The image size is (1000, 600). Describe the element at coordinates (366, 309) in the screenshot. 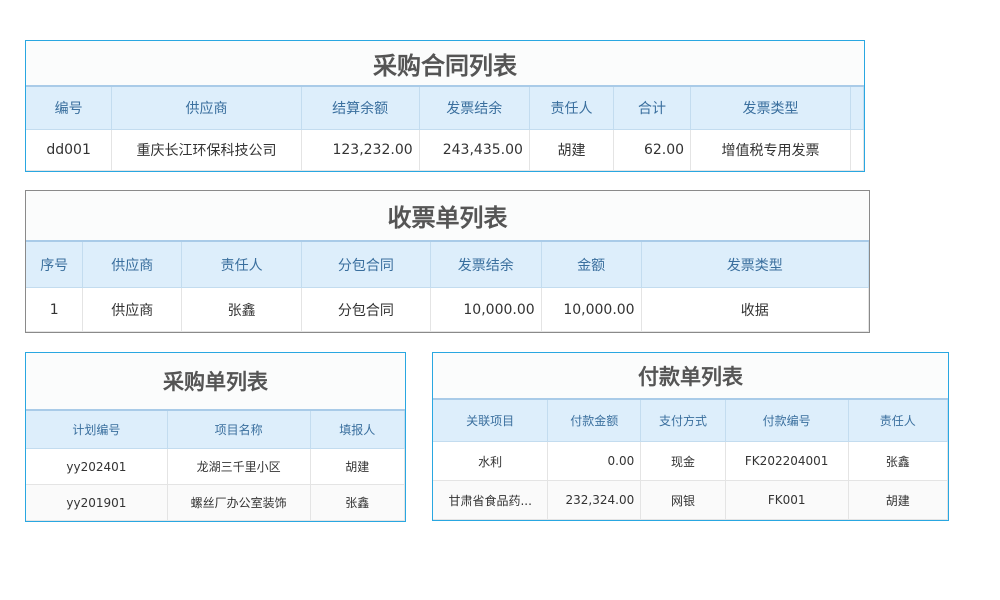

I see `table-cell: 分包合同` at that location.